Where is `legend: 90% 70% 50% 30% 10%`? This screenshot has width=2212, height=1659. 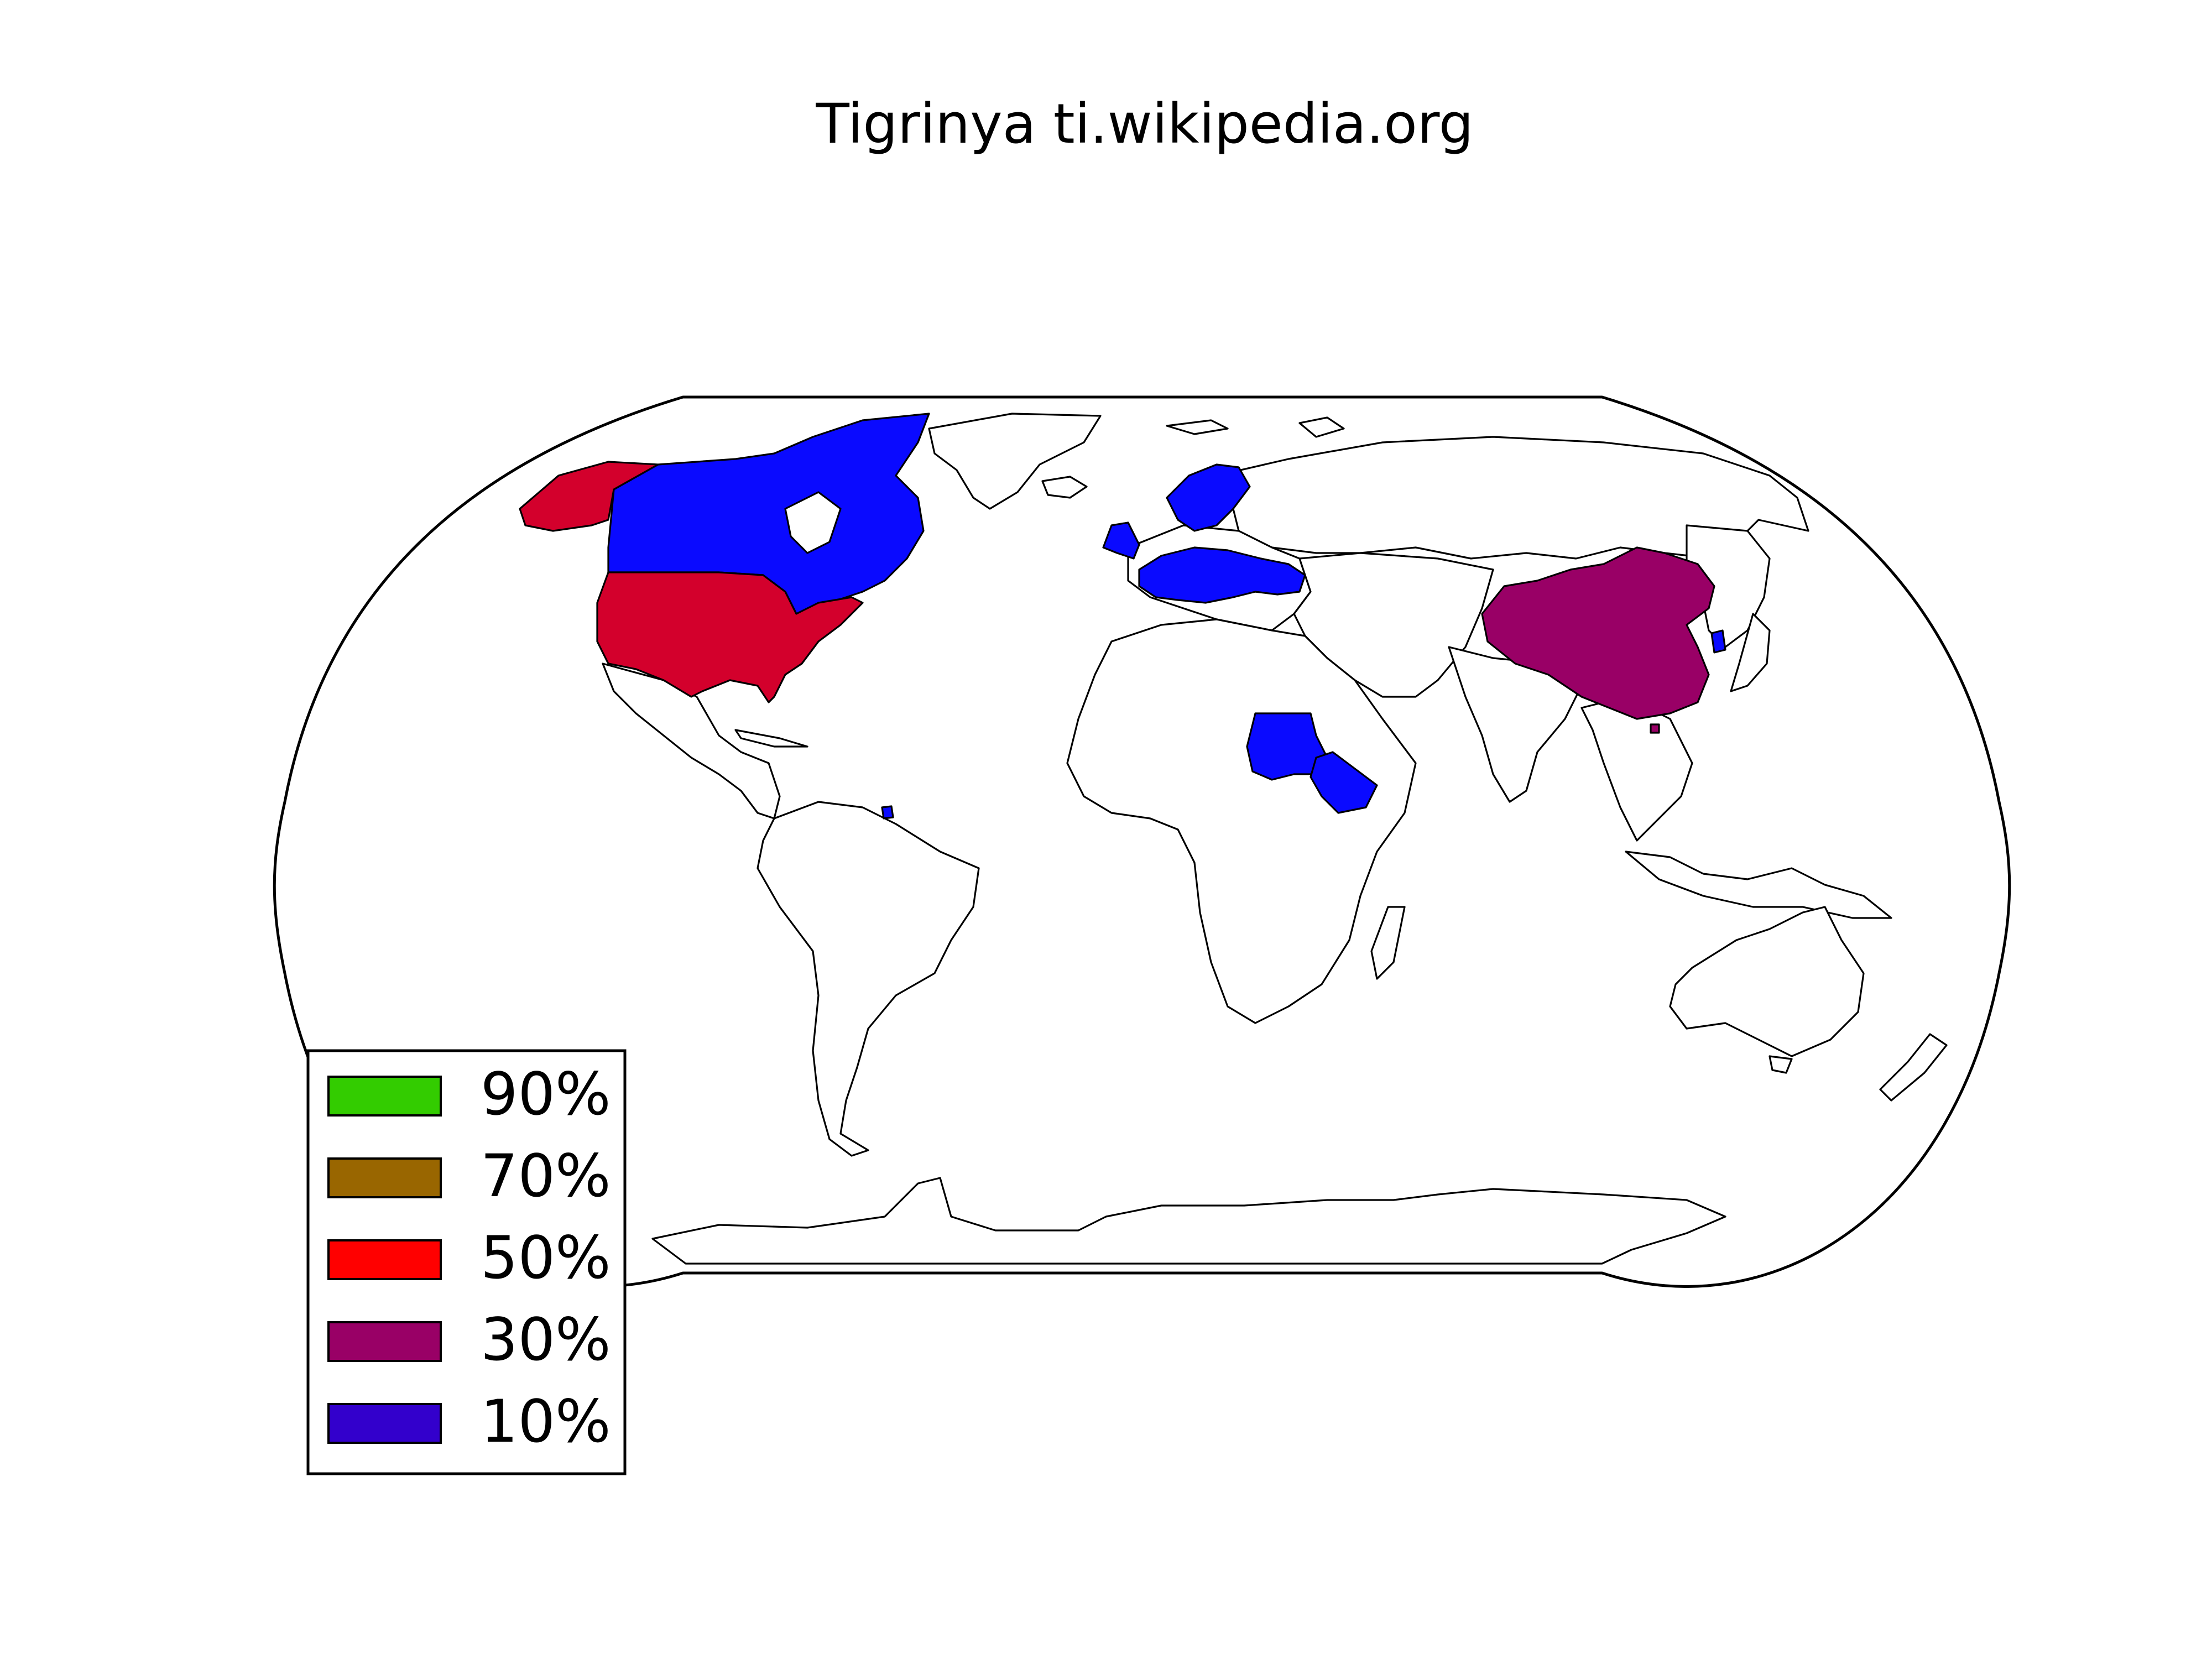 legend: 90% 70% 50% 30% 10% is located at coordinates (467, 1262).